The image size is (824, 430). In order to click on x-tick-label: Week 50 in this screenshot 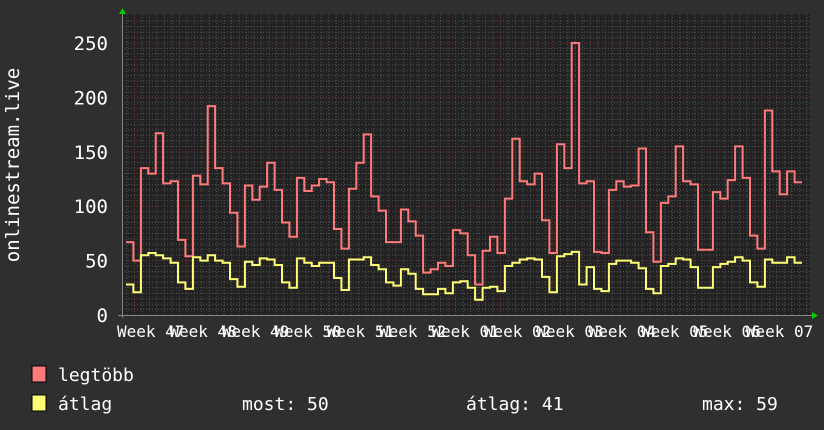, I will do `click(307, 331)`.